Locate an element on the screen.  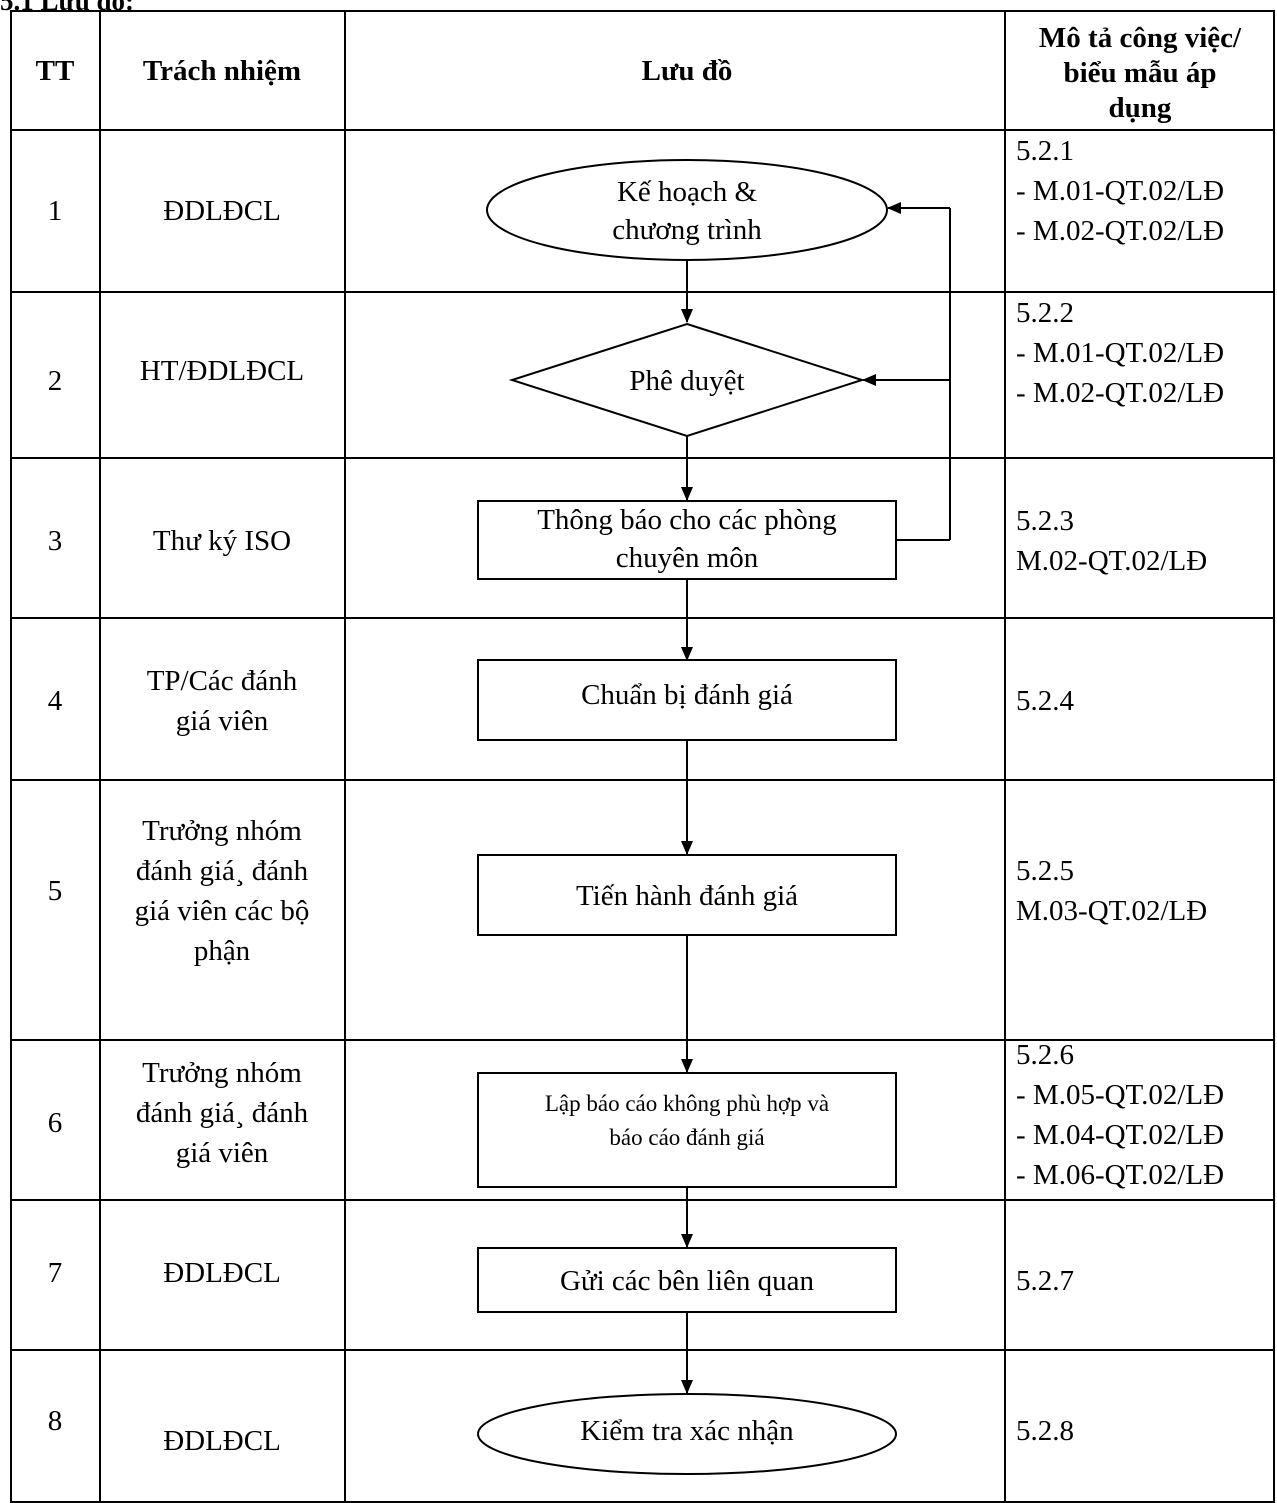
node-label: Kiểm tra xác nhận is located at coordinates (687, 1431).